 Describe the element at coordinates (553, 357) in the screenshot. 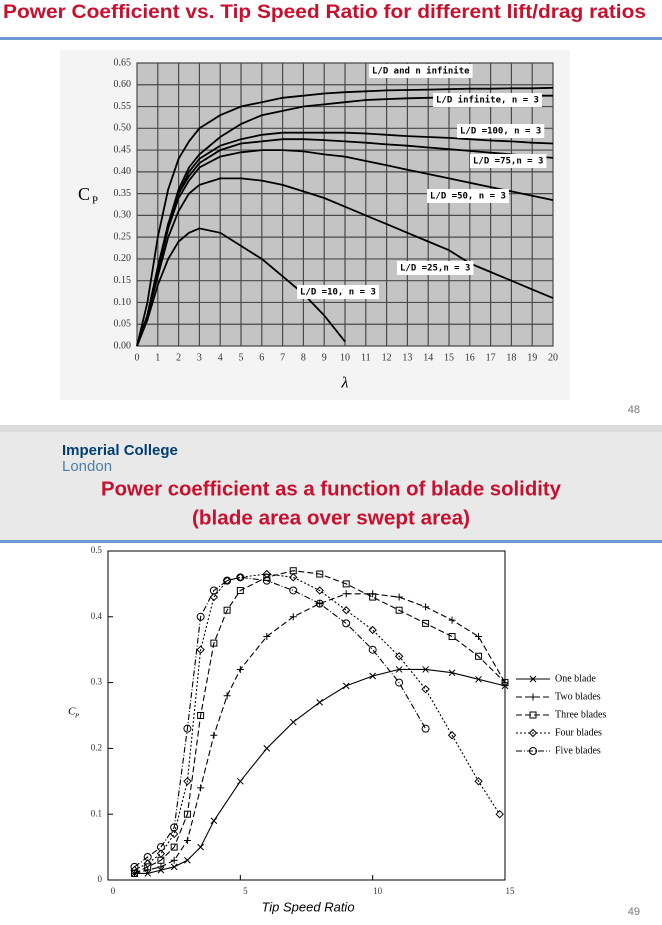

I see `x-tick-label: 20` at that location.